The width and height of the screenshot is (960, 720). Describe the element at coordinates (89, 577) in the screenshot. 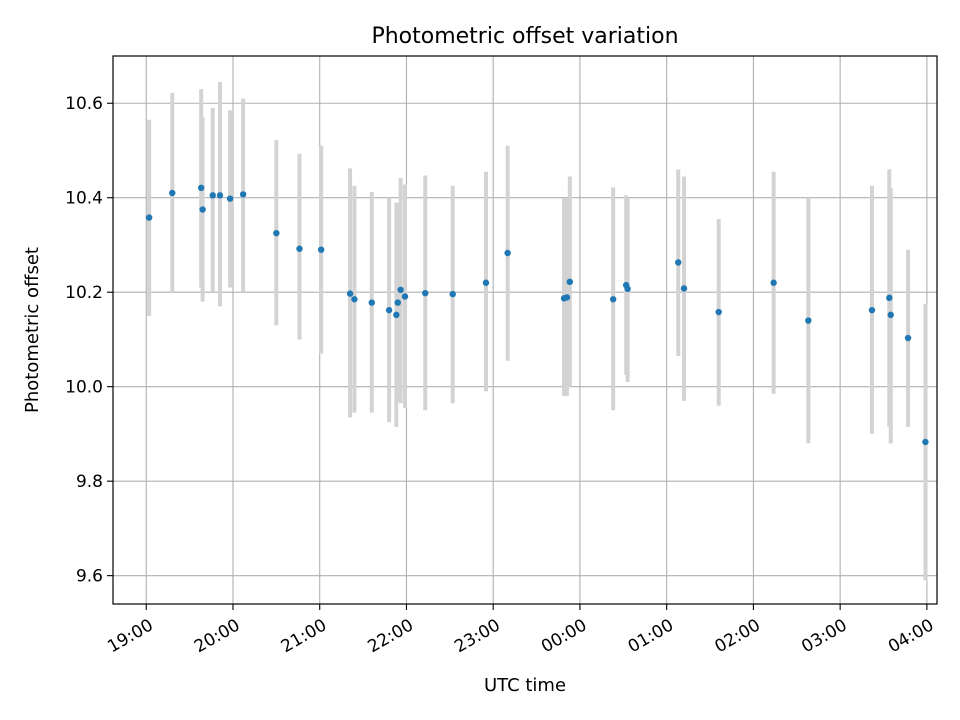

I see `y-tick-label: 9.6` at that location.